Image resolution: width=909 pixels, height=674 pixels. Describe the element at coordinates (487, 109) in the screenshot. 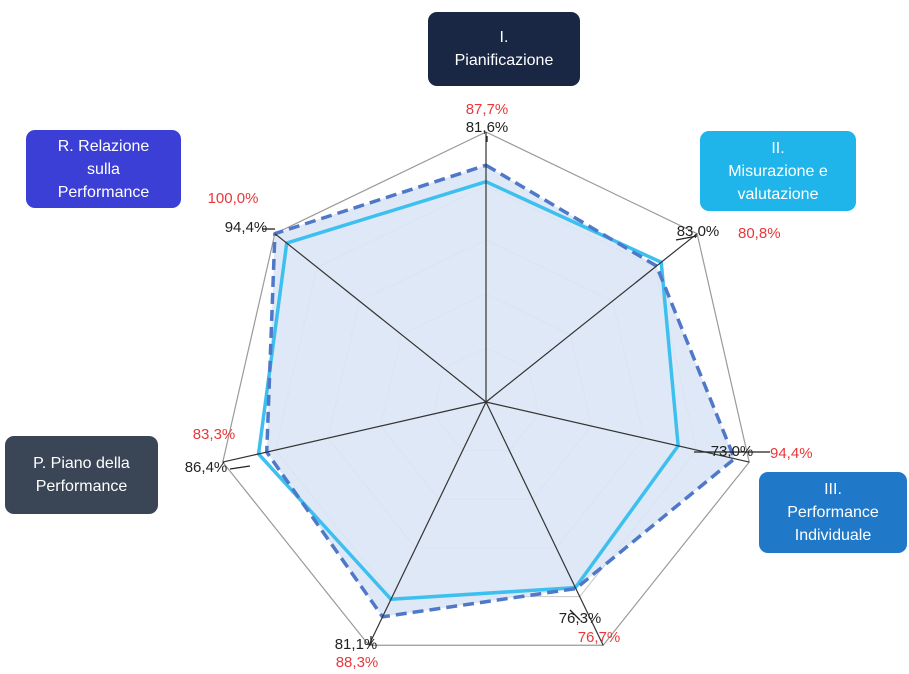

I see `series-2-label: 87,7%` at that location.